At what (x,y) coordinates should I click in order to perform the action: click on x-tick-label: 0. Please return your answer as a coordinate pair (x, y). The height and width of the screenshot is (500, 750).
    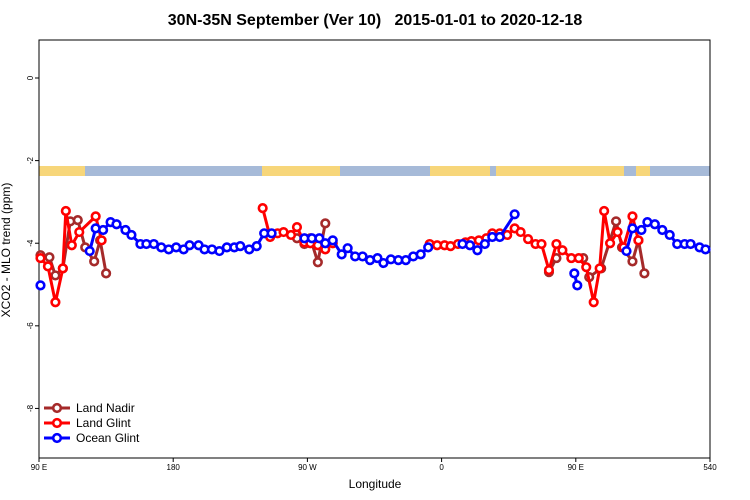
    Looking at the image, I should click on (441, 467).